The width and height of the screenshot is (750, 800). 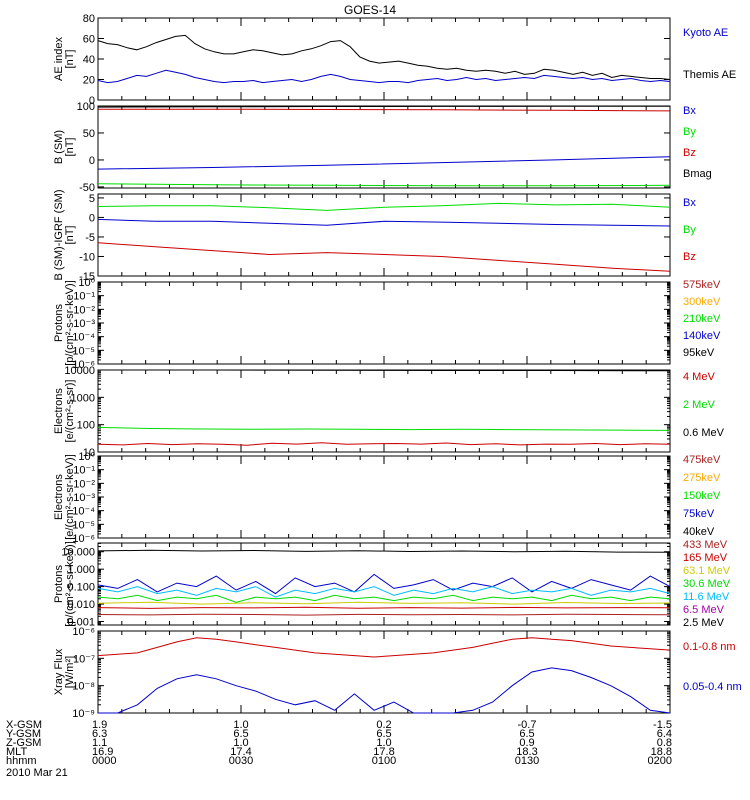 What do you see at coordinates (99, 743) in the screenshot?
I see `x-axis-value: 1.1` at bounding box center [99, 743].